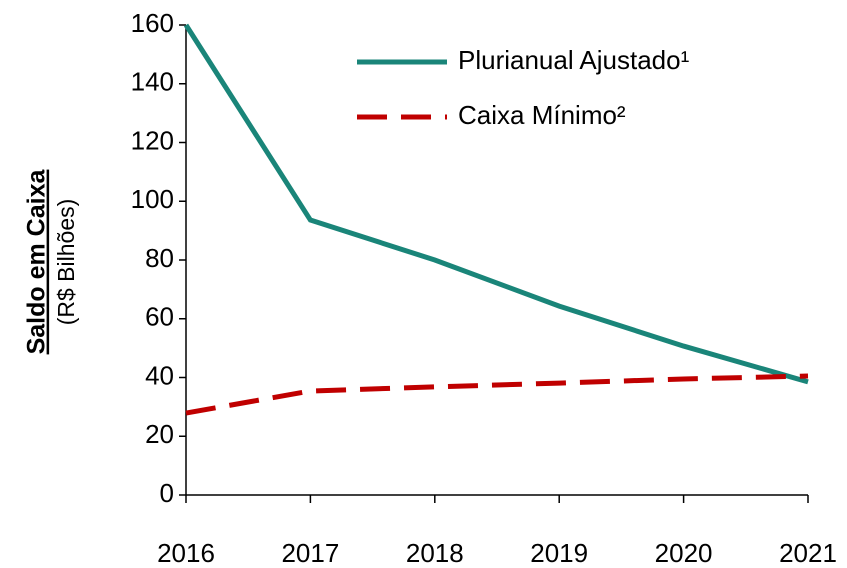 The width and height of the screenshot is (847, 568). Describe the element at coordinates (542, 115) in the screenshot. I see `legend-label: Caixa Mínimo²` at that location.